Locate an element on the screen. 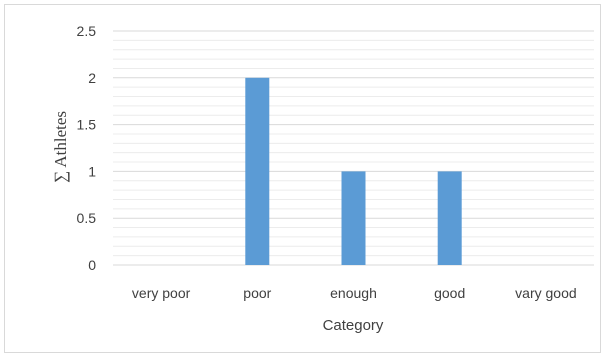 The width and height of the screenshot is (607, 358). bar-enough is located at coordinates (353, 218).